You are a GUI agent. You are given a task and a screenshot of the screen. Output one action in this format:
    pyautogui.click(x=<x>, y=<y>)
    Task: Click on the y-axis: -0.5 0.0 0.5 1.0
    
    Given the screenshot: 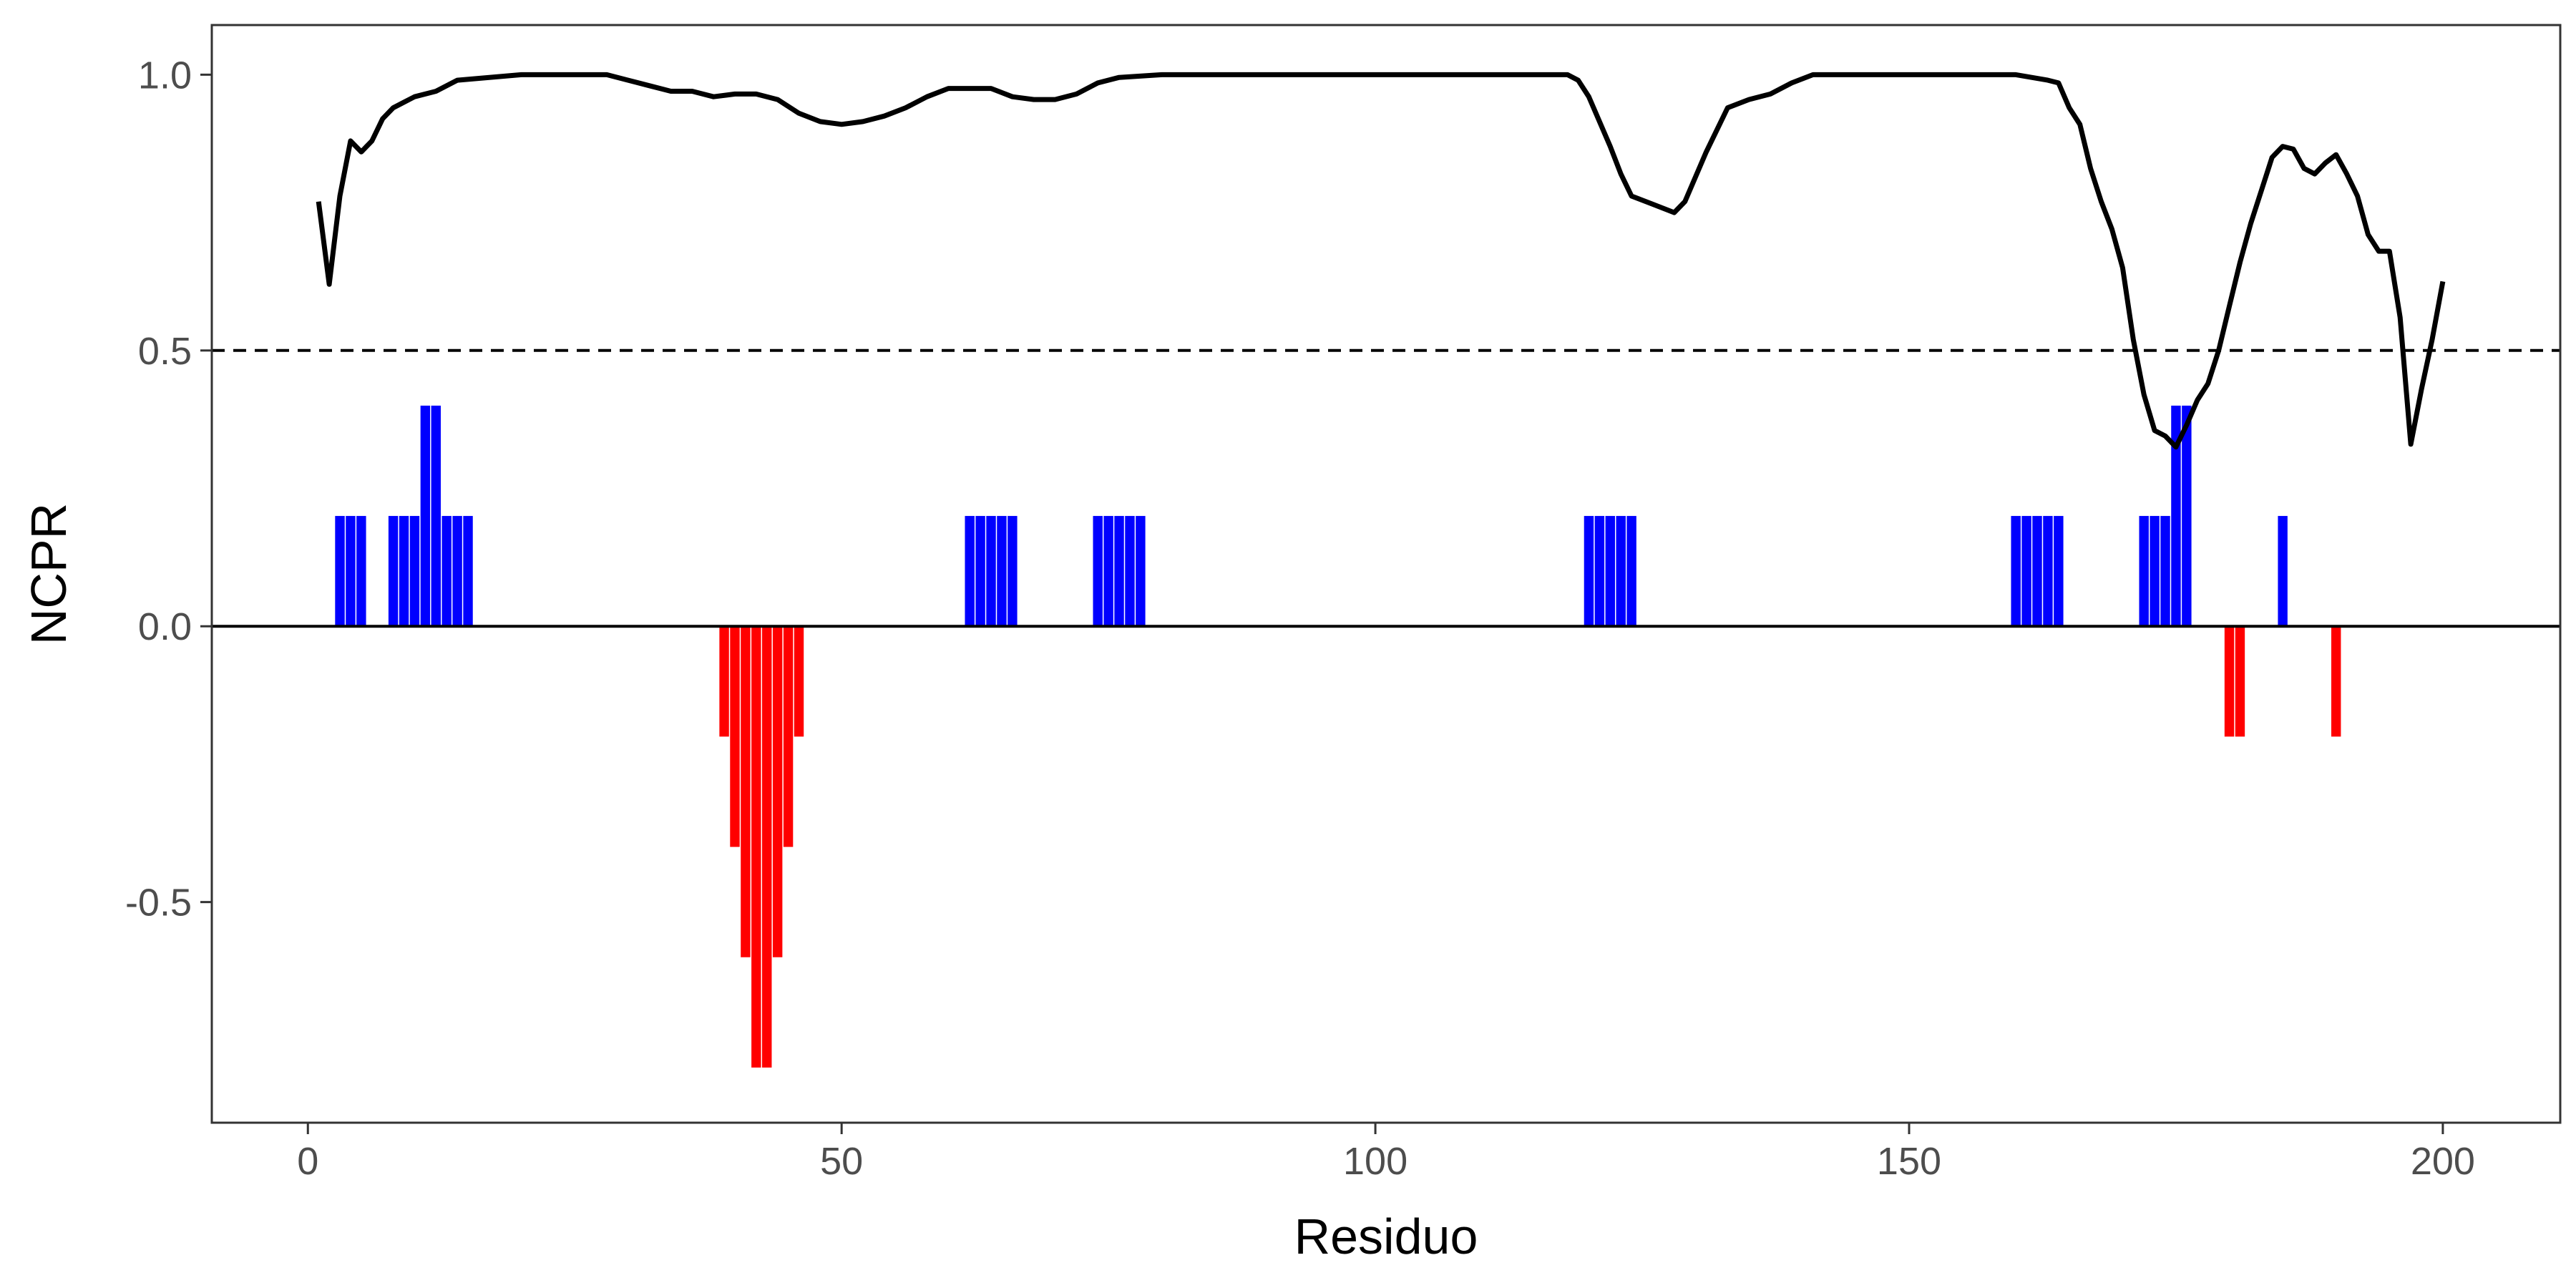 What is the action you would take?
    pyautogui.click(x=168, y=489)
    